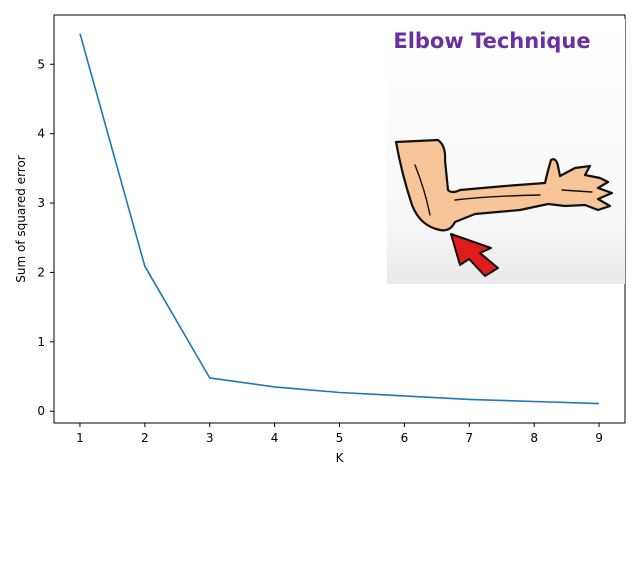  I want to click on x-tick-label: 3, so click(210, 438).